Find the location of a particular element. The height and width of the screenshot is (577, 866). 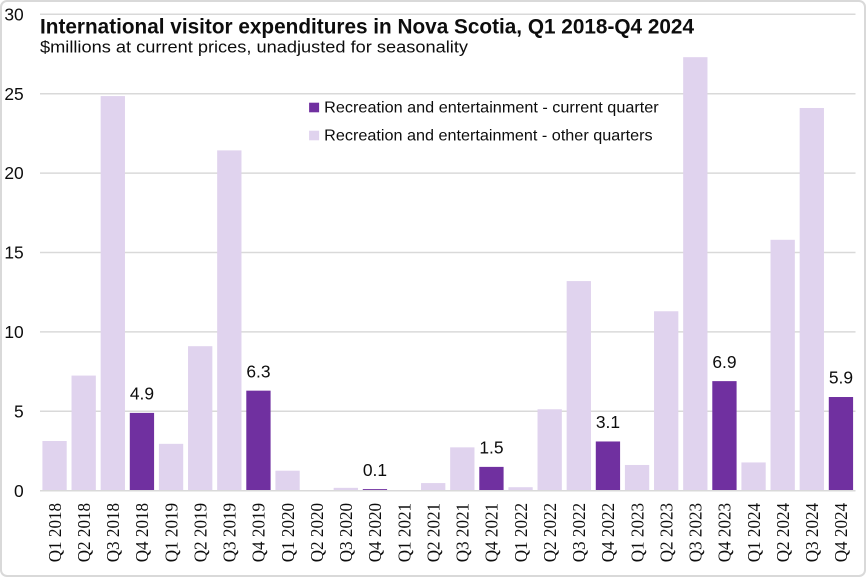

svg-text: Q1 2020 is located at coordinates (288, 532).